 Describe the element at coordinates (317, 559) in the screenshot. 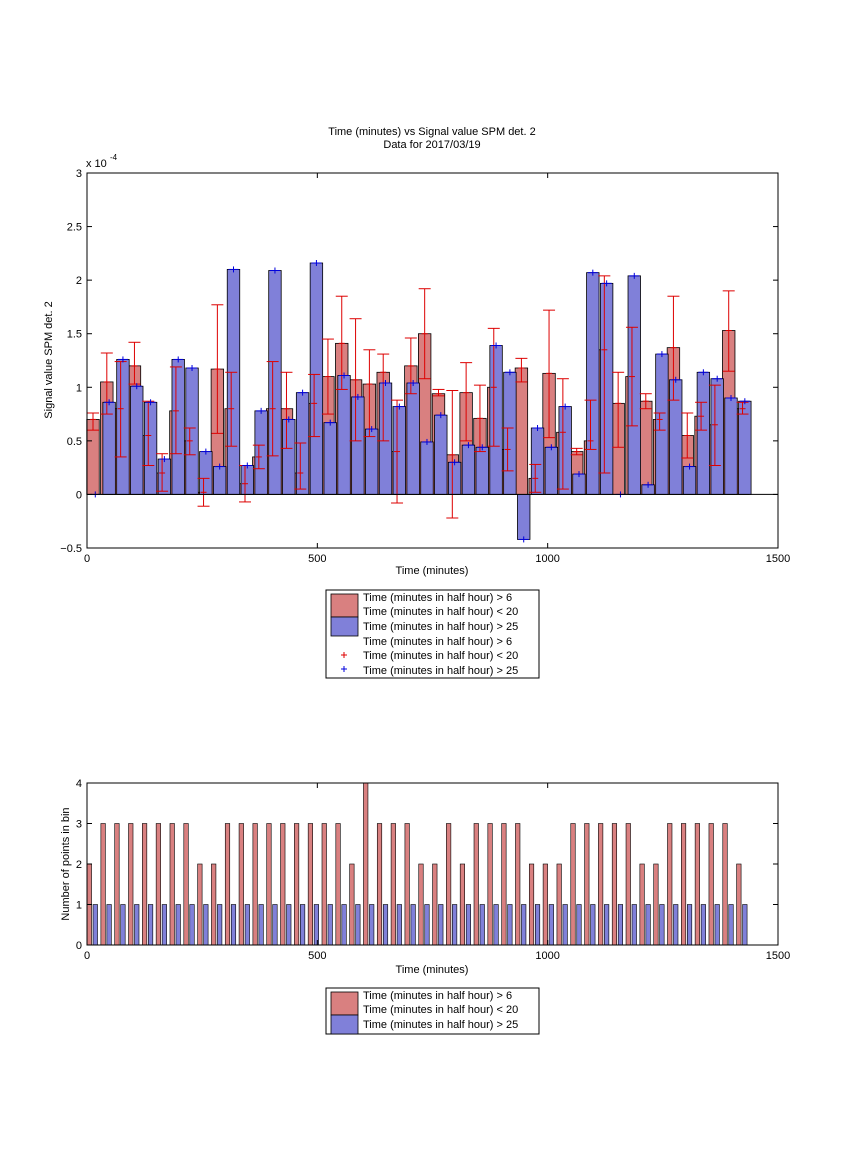

I see `chart1-xtick-label: 500` at that location.